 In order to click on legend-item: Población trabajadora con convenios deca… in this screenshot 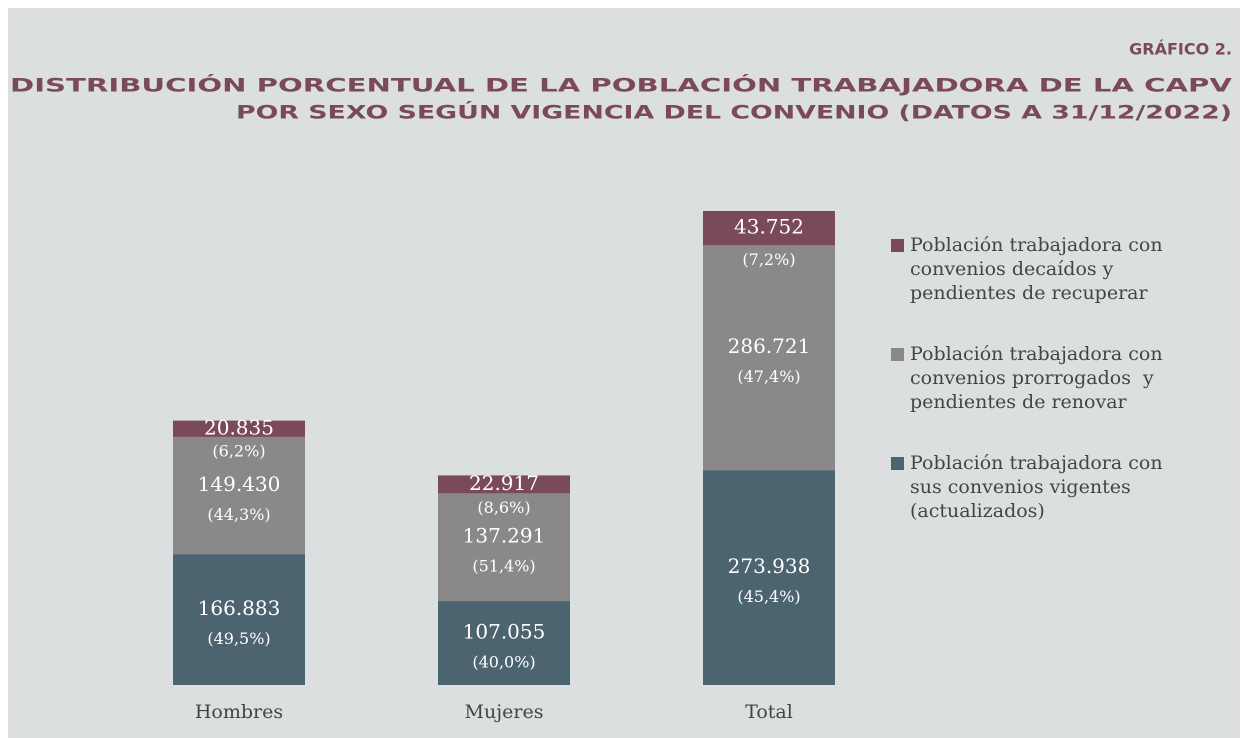, I will do `click(1041, 269)`.